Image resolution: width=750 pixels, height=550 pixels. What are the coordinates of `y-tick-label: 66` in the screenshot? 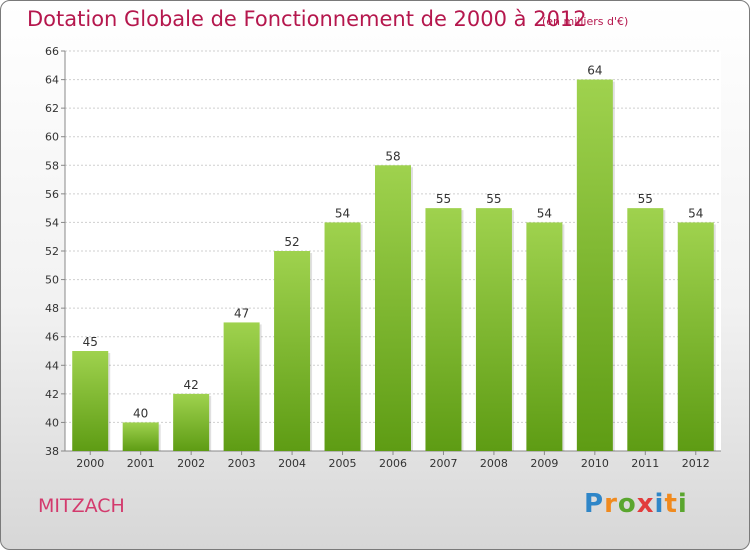 It's located at (52, 51).